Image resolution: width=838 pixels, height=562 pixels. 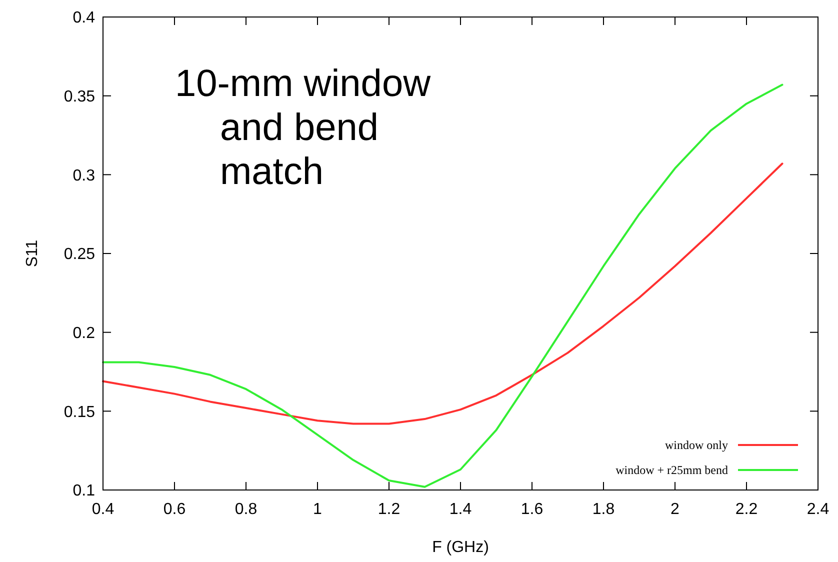 What do you see at coordinates (84, 18) in the screenshot?
I see `y-tick-label: 0.4` at bounding box center [84, 18].